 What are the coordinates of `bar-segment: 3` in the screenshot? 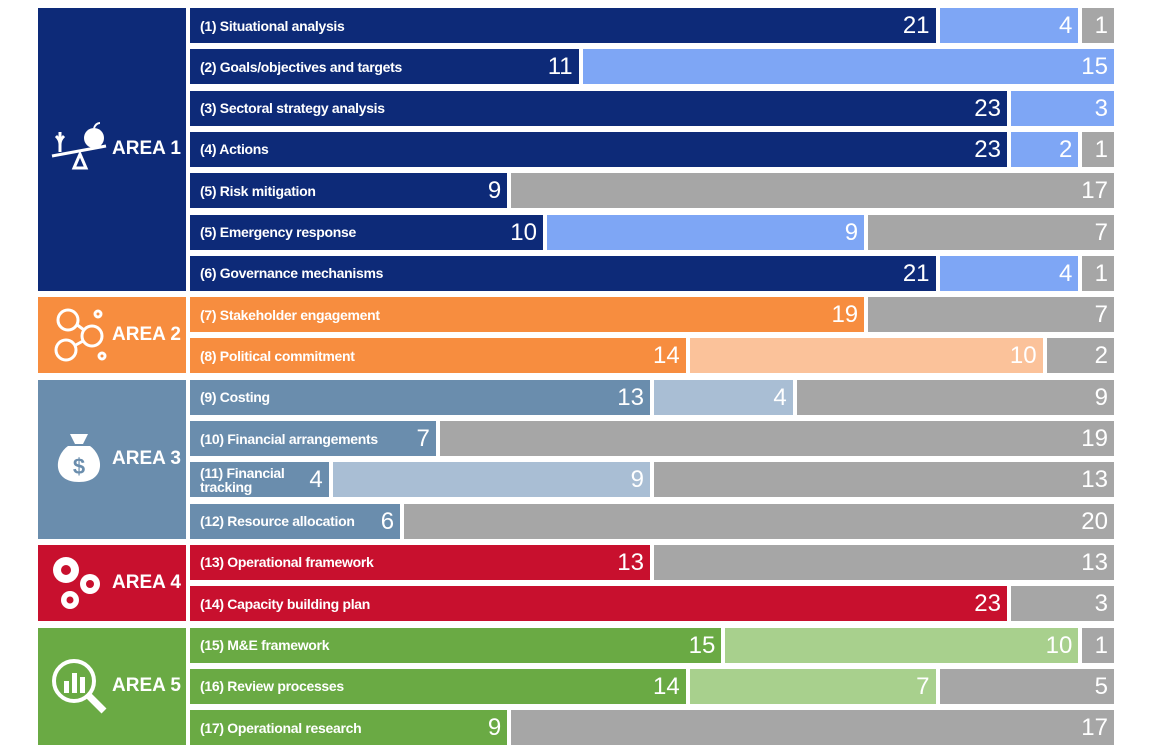 It's located at (1062, 108).